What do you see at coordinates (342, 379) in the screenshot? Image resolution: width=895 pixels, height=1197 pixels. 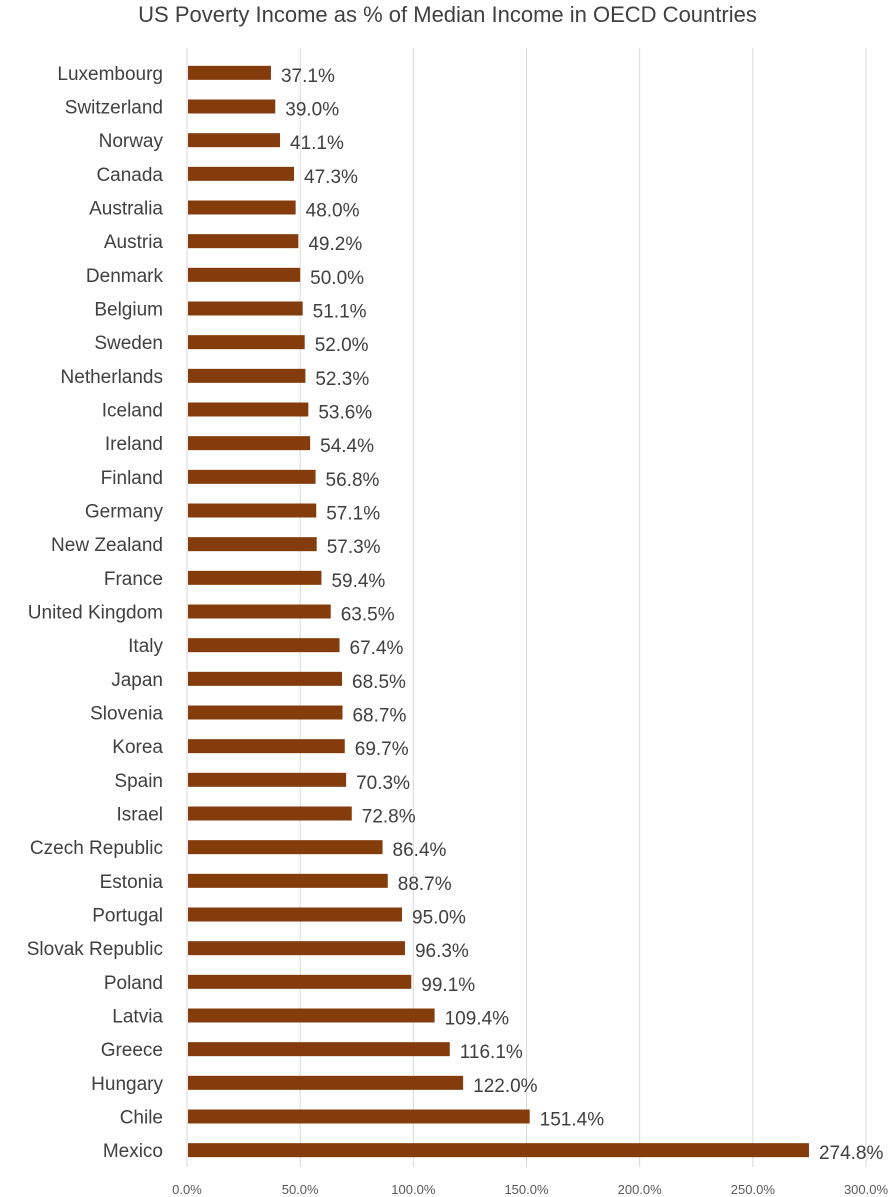 I see `data-label: 52.3%` at bounding box center [342, 379].